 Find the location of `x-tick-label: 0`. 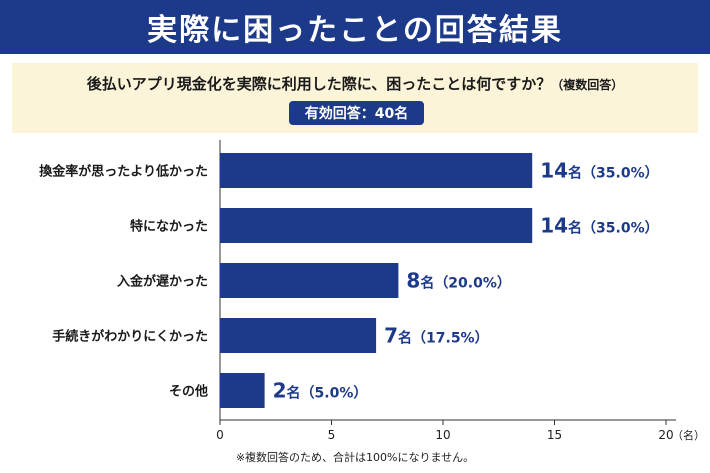

x-tick-label: 0 is located at coordinates (220, 435).